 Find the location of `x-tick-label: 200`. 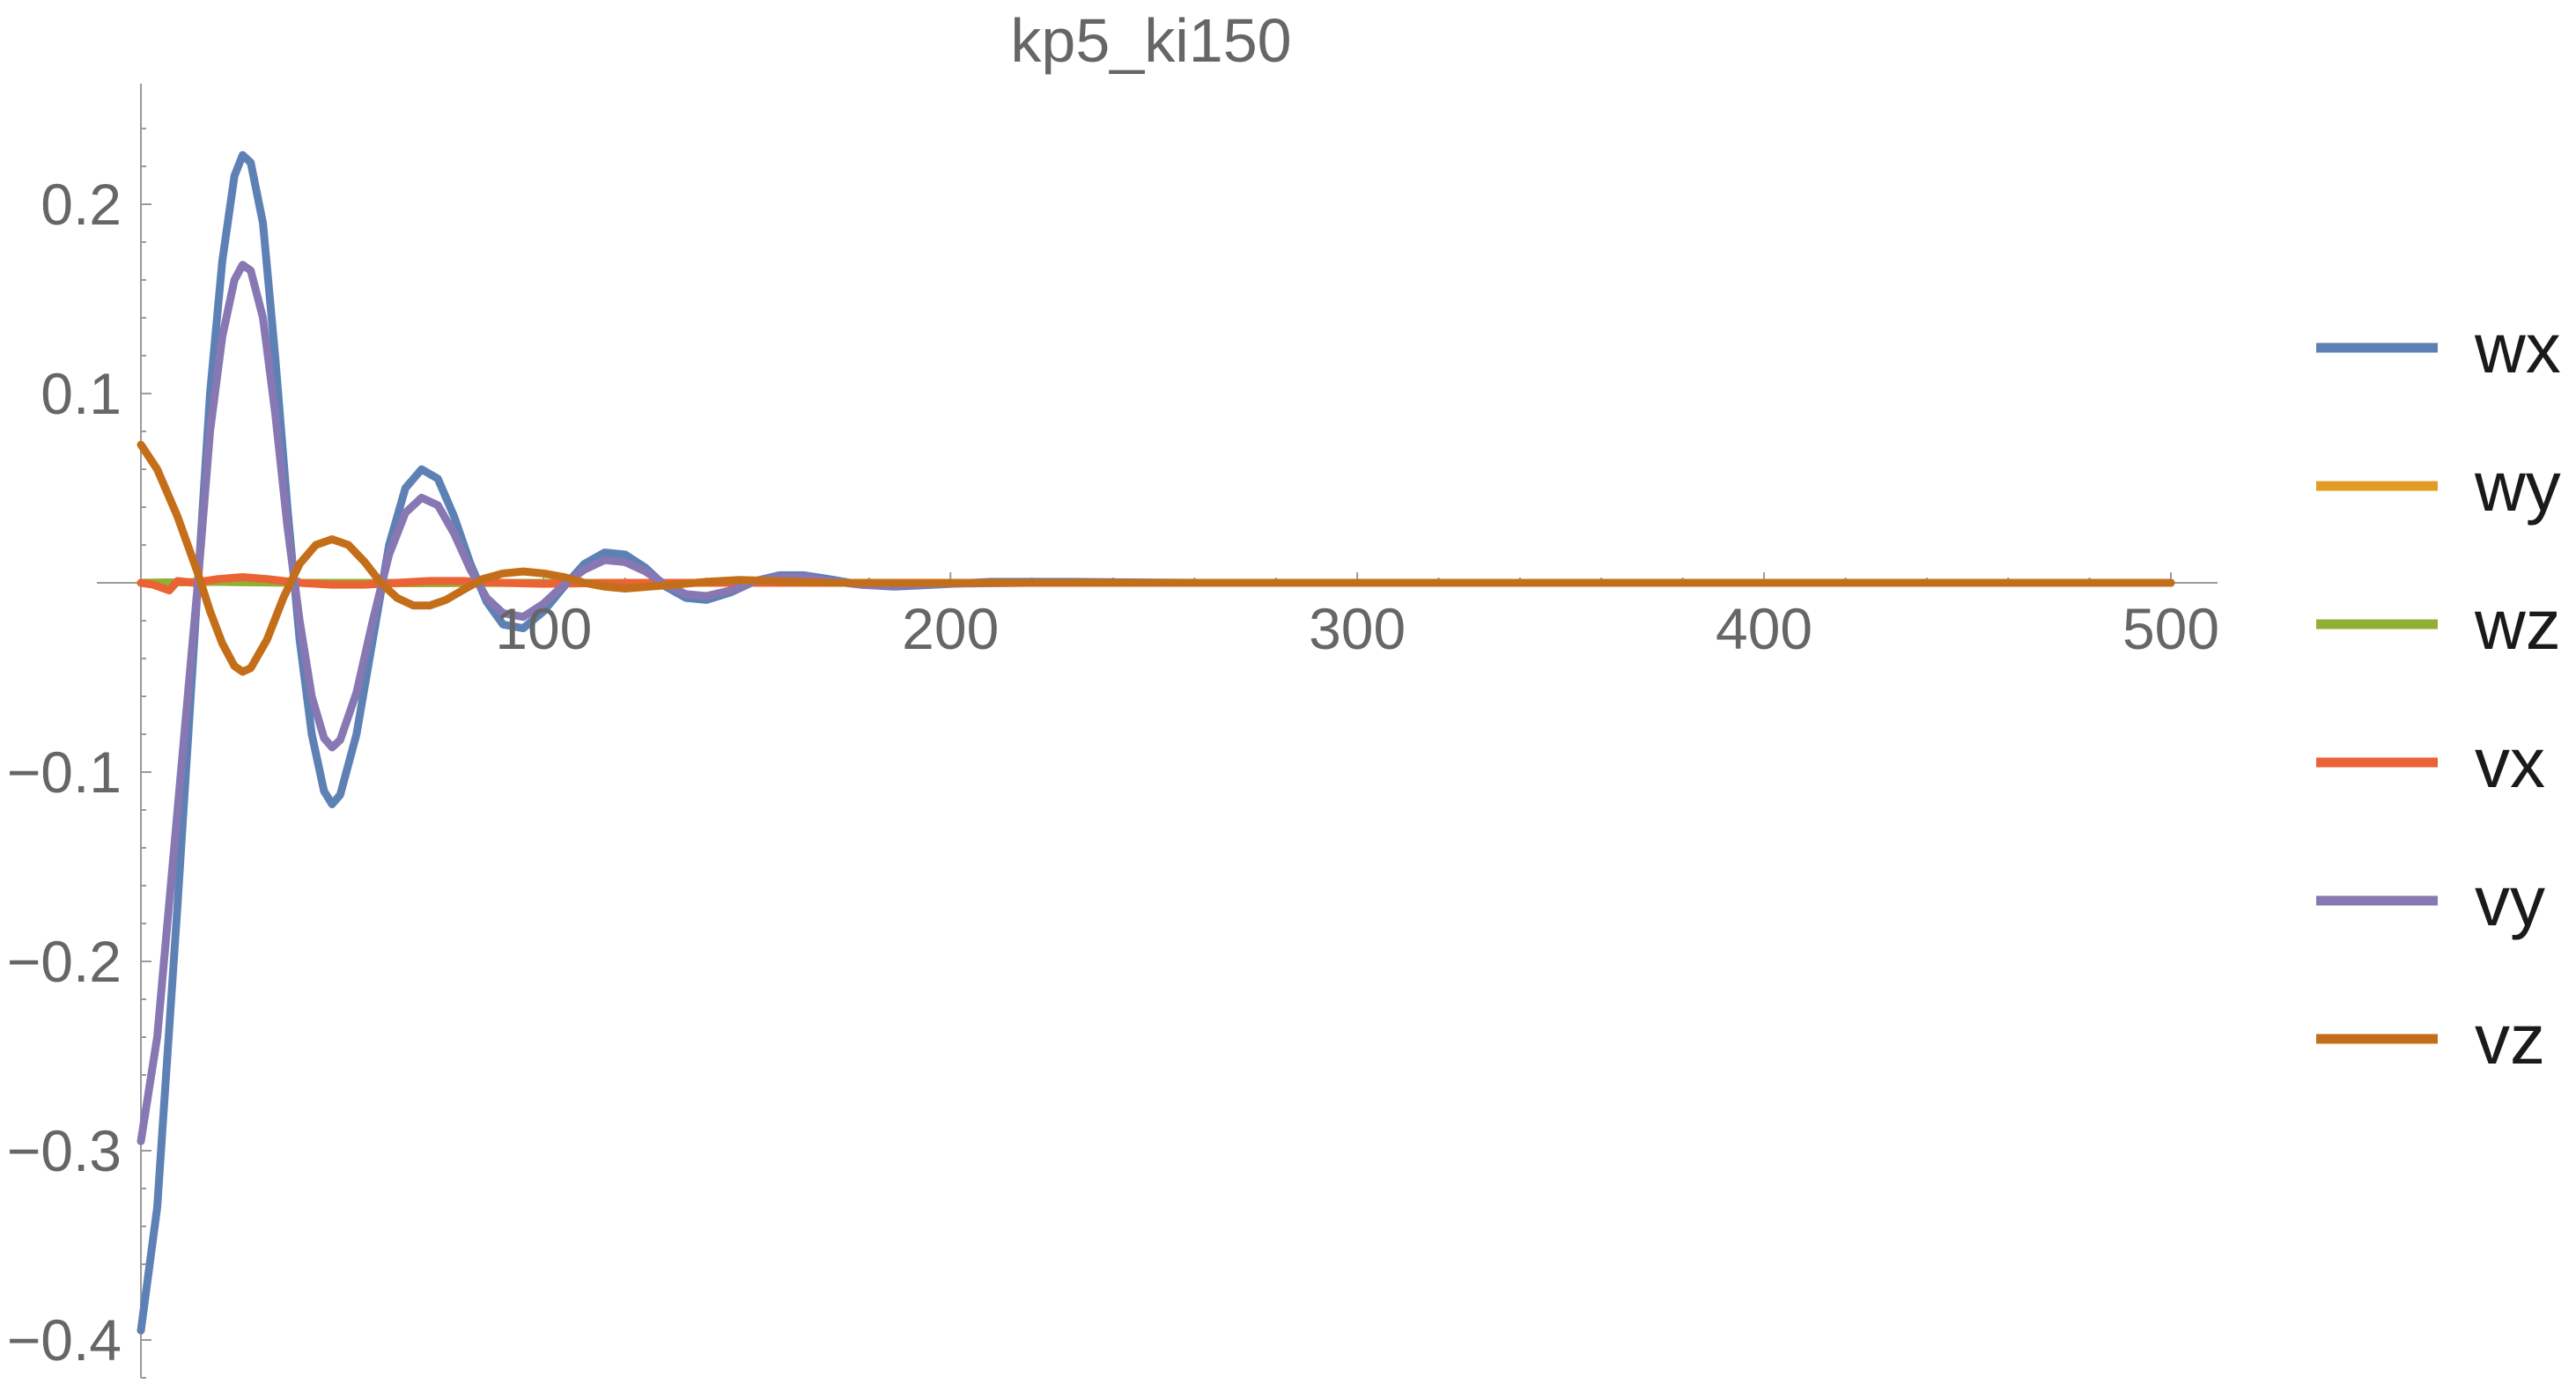

x-tick-label: 200 is located at coordinates (950, 628).